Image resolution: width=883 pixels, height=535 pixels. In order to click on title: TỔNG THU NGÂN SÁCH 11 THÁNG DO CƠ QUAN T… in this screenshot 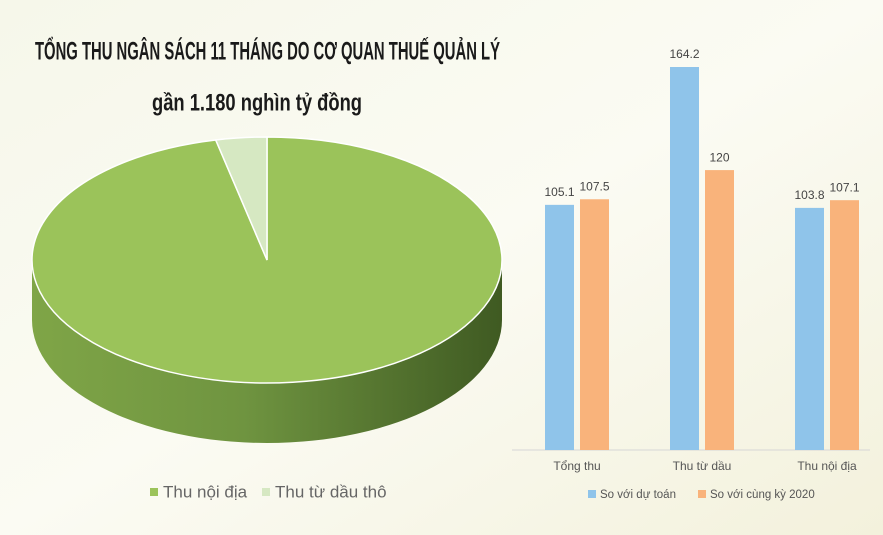, I will do `click(267, 51)`.